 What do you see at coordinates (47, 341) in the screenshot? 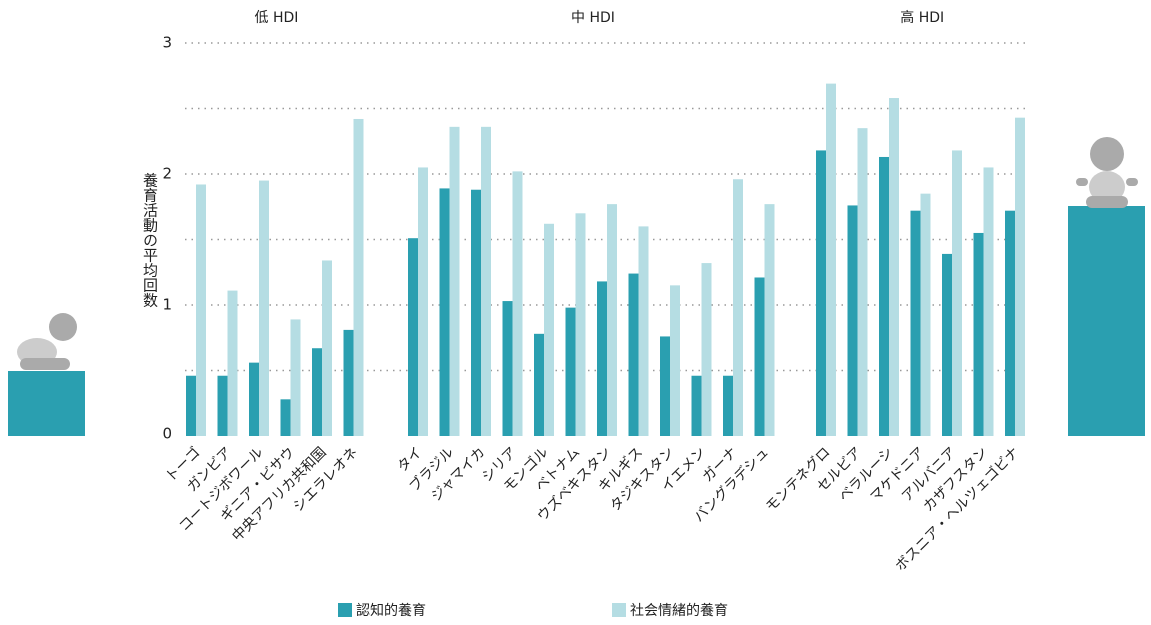
I see `crawling-baby-icon` at bounding box center [47, 341].